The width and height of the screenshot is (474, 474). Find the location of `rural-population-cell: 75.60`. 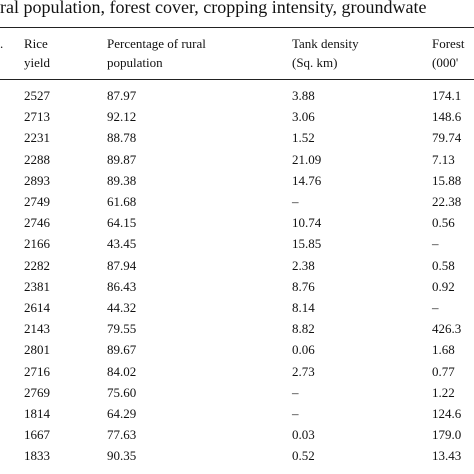

rural-population-cell: 75.60 is located at coordinates (122, 392).